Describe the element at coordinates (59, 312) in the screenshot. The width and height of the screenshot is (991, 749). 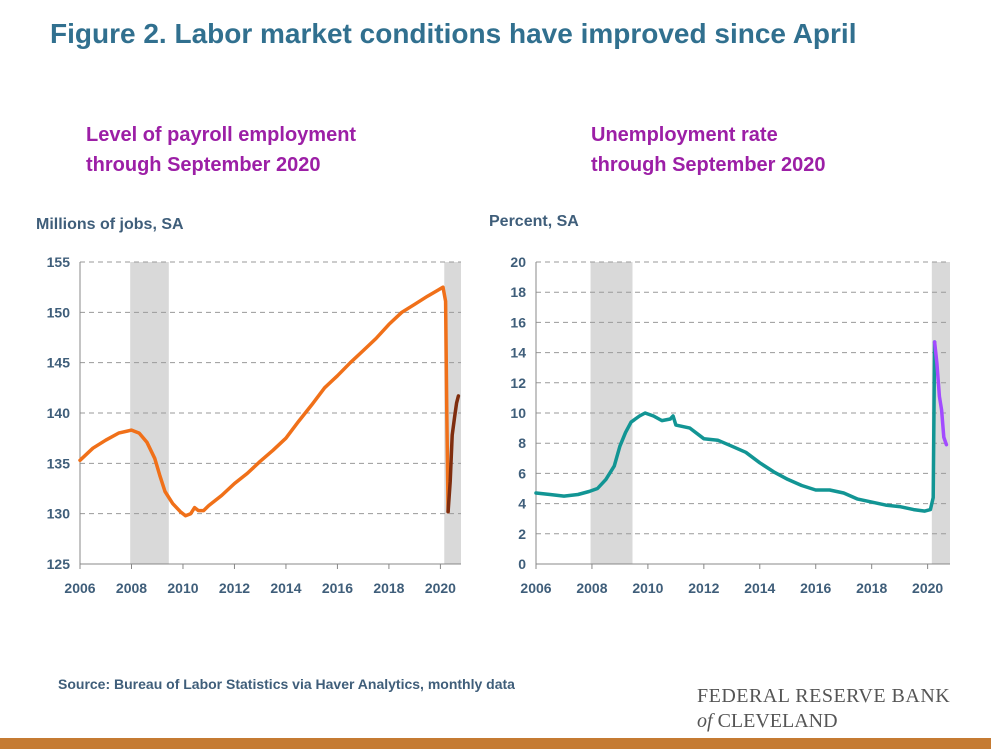
I see `left-ytick-label: 150` at that location.